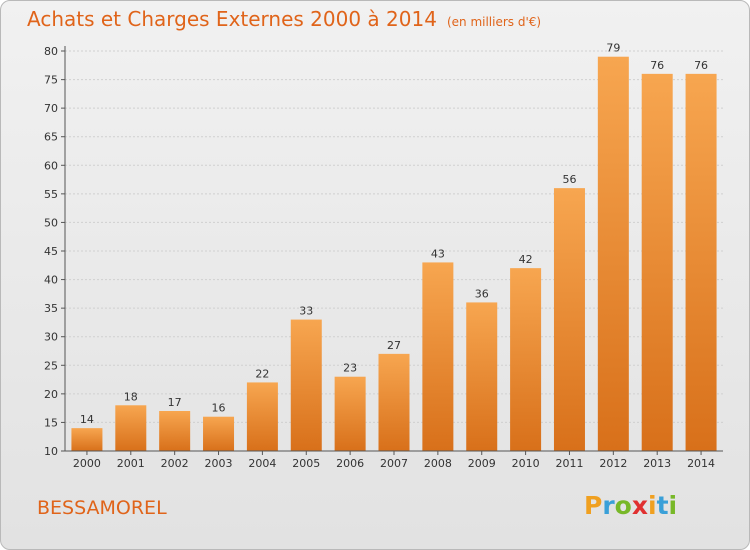 This screenshot has width=750, height=550. Describe the element at coordinates (51, 337) in the screenshot. I see `y-tick-label: 30` at that location.